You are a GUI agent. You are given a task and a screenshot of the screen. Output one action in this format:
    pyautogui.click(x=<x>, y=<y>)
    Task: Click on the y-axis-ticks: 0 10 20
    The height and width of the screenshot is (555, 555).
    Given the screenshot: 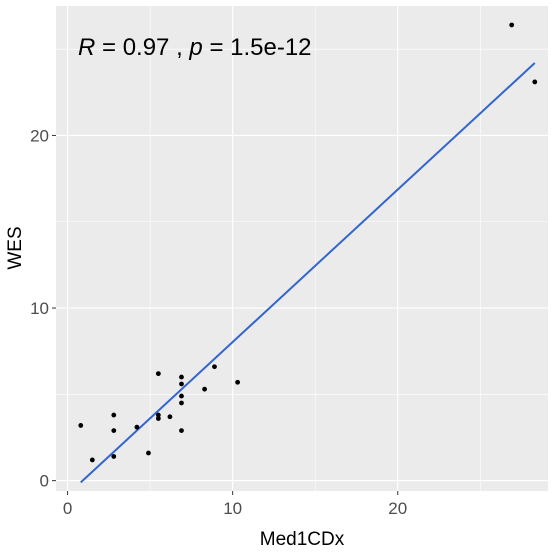 What is the action you would take?
    pyautogui.click(x=43, y=308)
    